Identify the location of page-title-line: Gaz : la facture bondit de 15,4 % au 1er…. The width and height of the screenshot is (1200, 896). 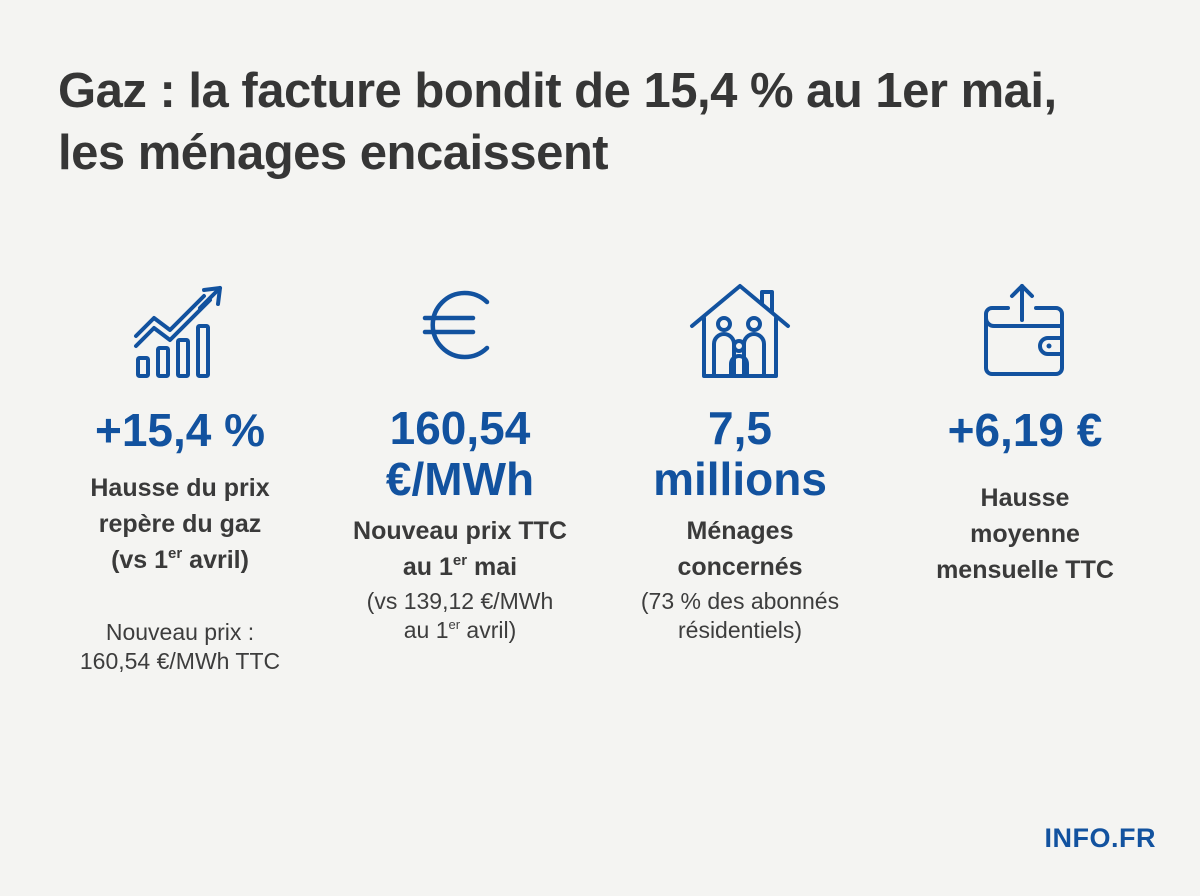
(557, 91).